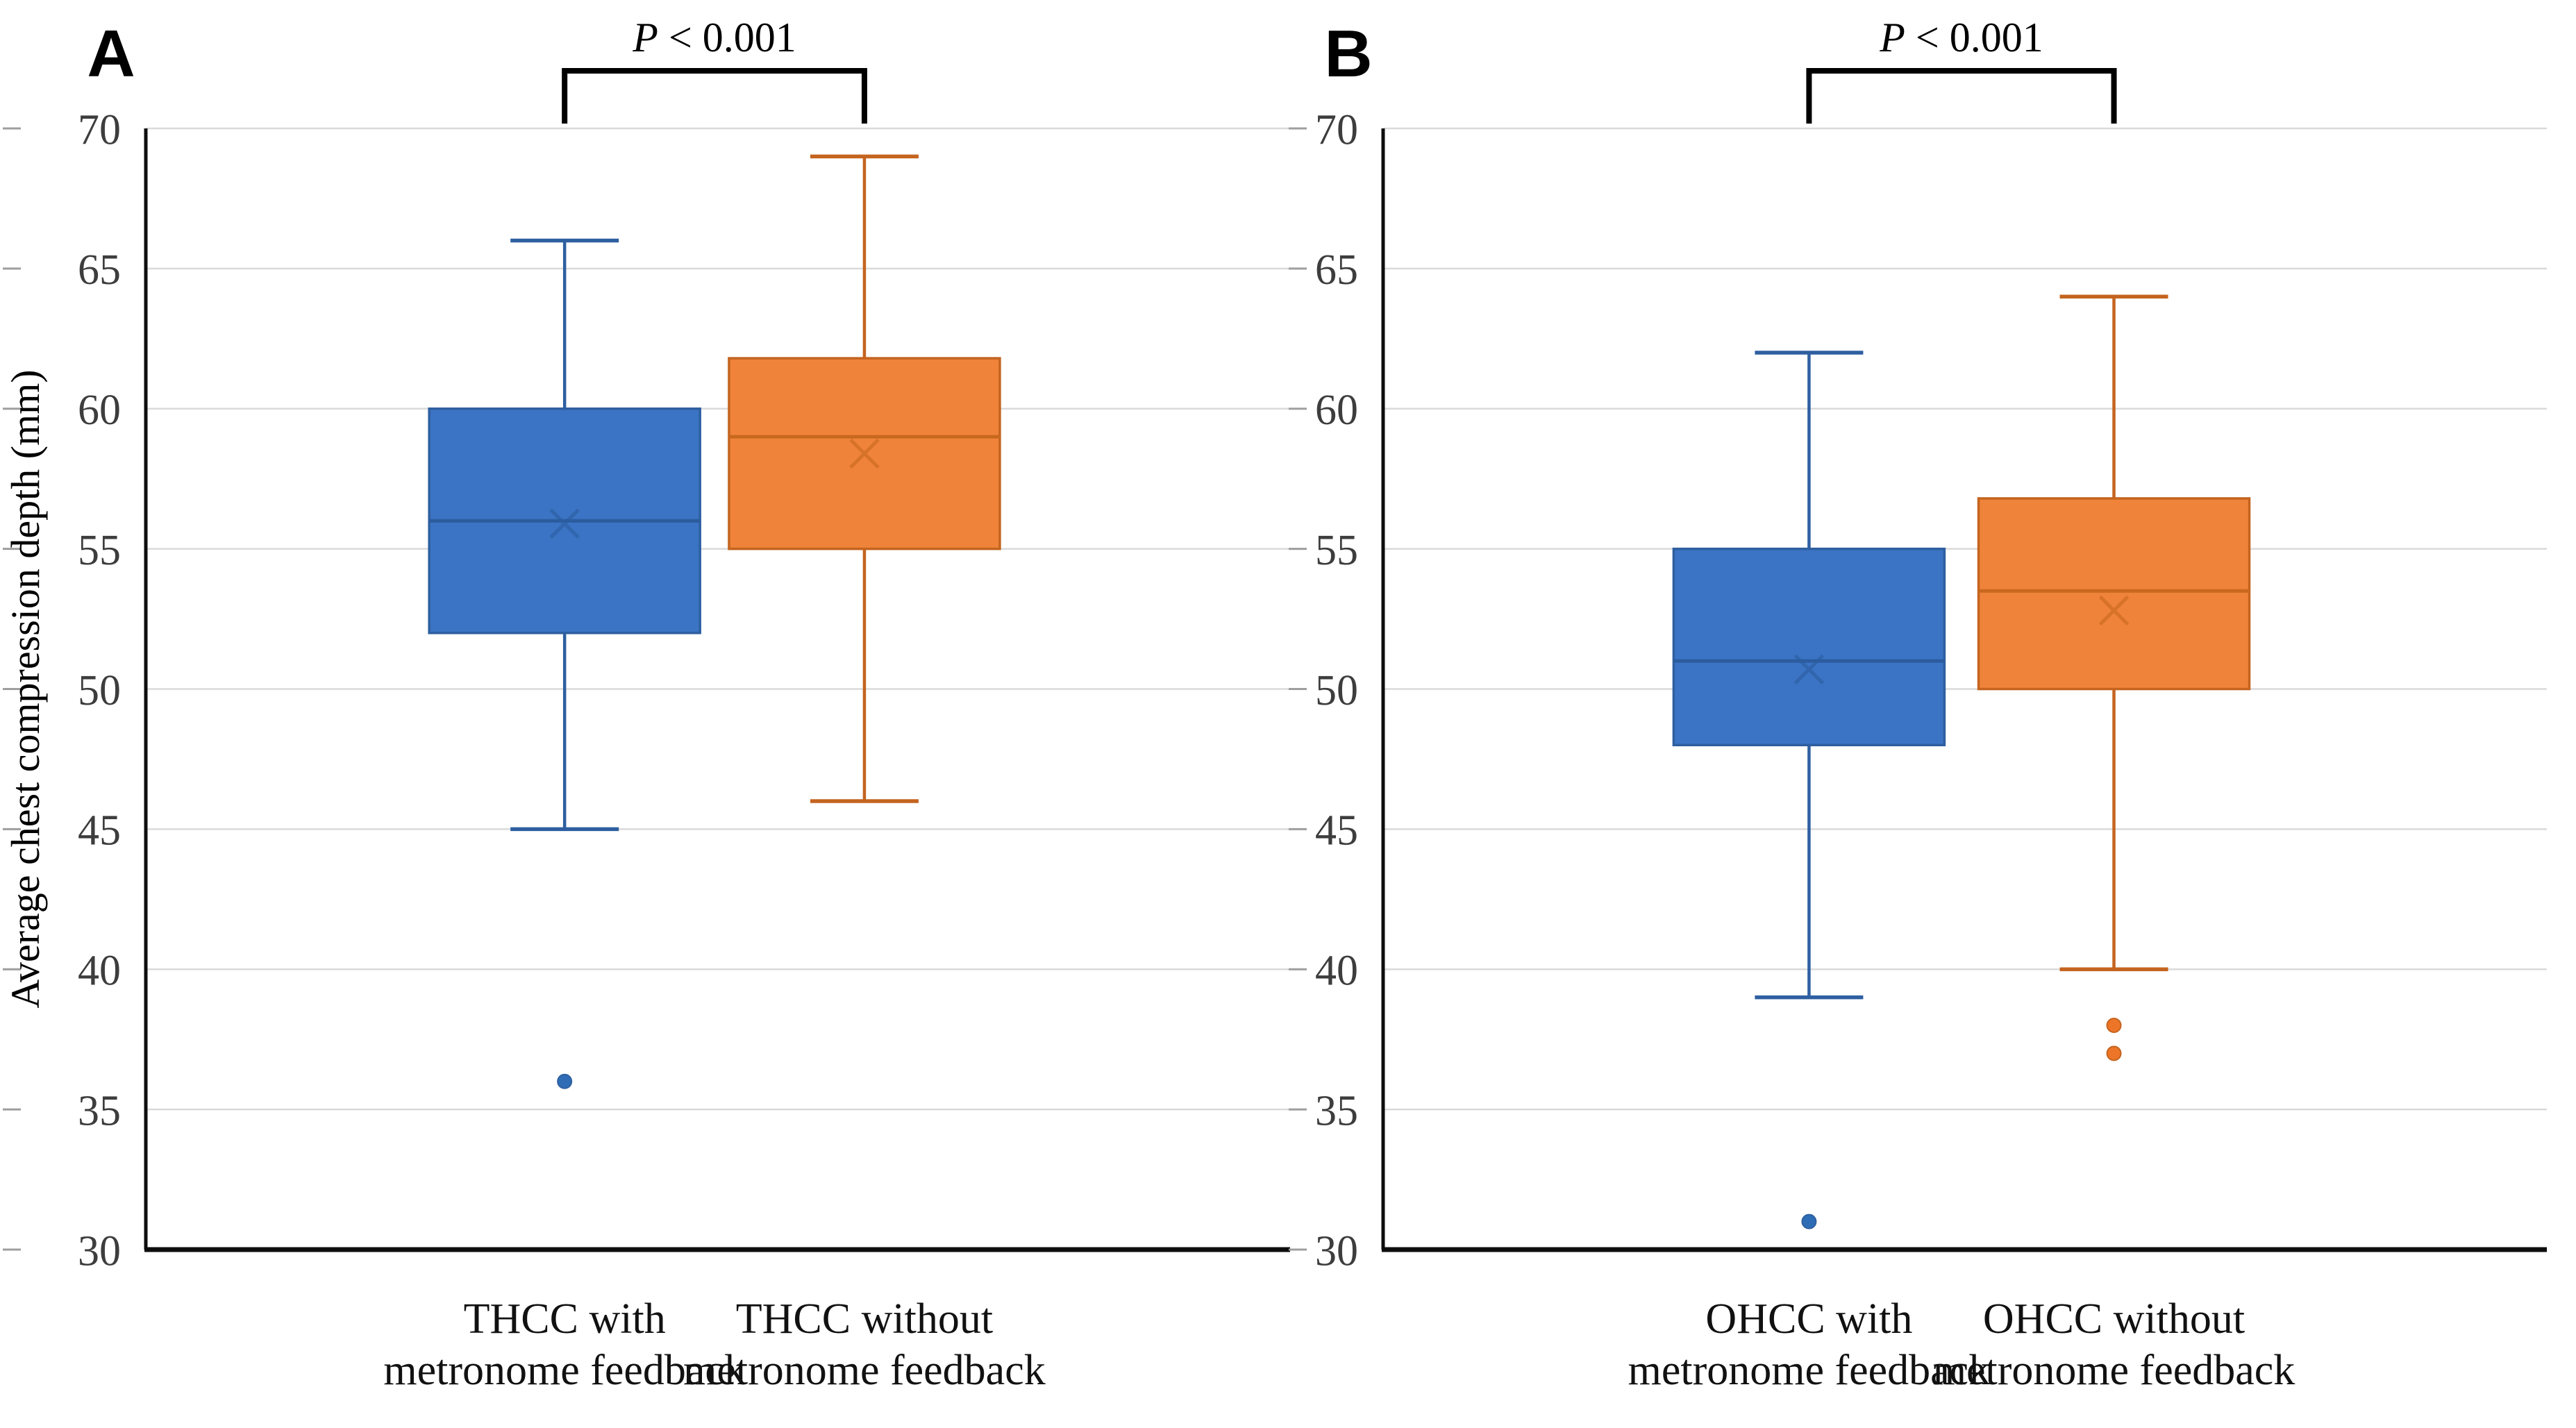  I want to click on category-label-line2-thcc-without-metronome-feedback: metronome feedback, so click(864, 1370).